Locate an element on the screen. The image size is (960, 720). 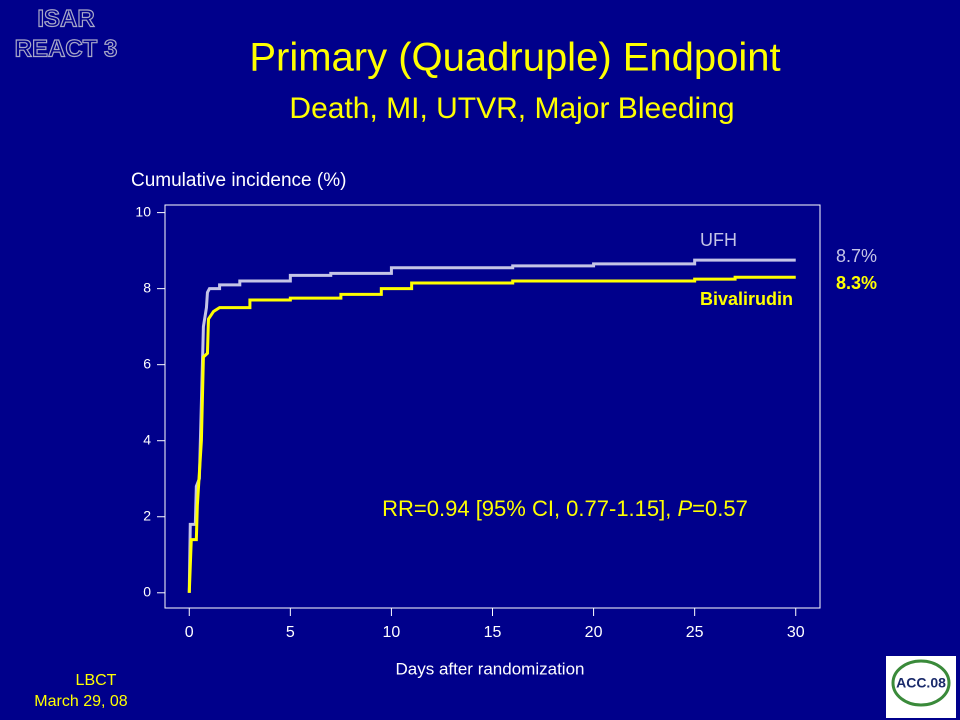
end-label: 8.3% is located at coordinates (856, 283).